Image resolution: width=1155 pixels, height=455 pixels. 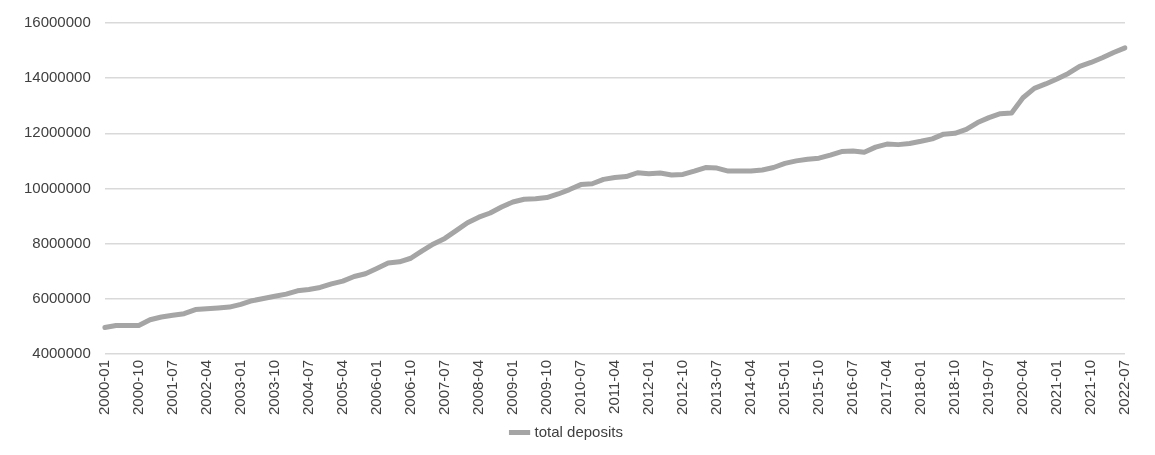 What do you see at coordinates (61, 353) in the screenshot?
I see `y-tick-label: 4000000` at bounding box center [61, 353].